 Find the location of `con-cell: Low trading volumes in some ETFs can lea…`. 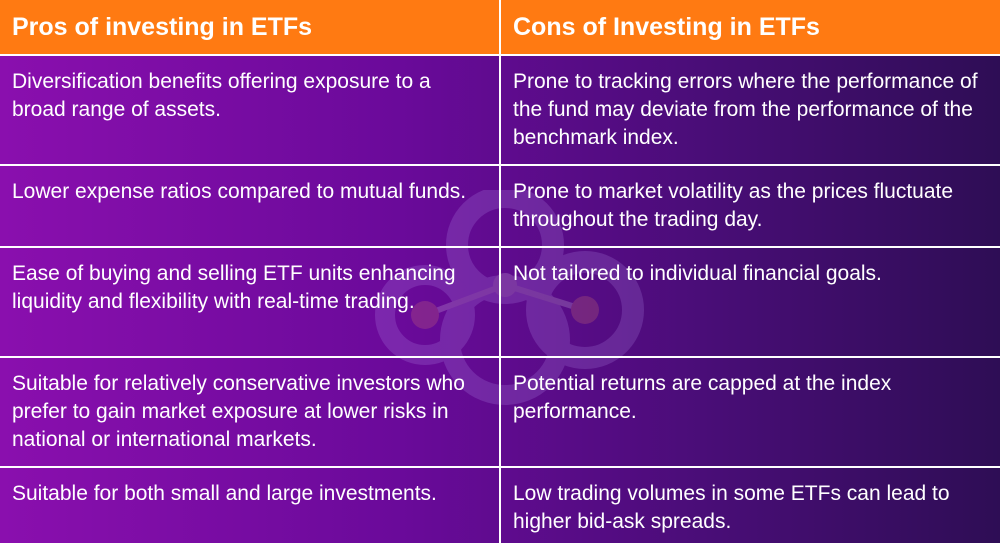

con-cell: Low trading volumes in some ETFs can lea… is located at coordinates (749, 504).